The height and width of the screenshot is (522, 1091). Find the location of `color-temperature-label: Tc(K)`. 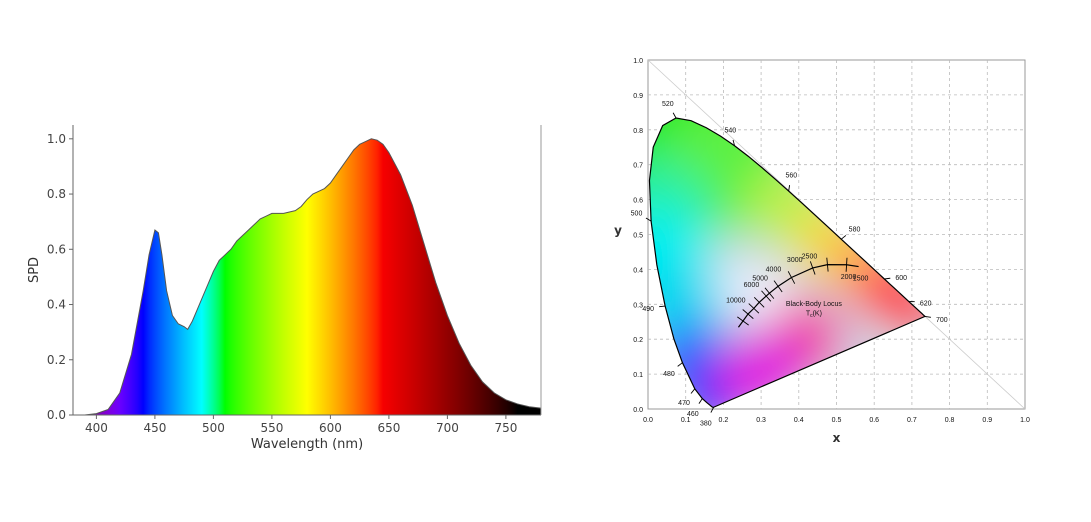

color-temperature-label: Tc(K) is located at coordinates (814, 314).